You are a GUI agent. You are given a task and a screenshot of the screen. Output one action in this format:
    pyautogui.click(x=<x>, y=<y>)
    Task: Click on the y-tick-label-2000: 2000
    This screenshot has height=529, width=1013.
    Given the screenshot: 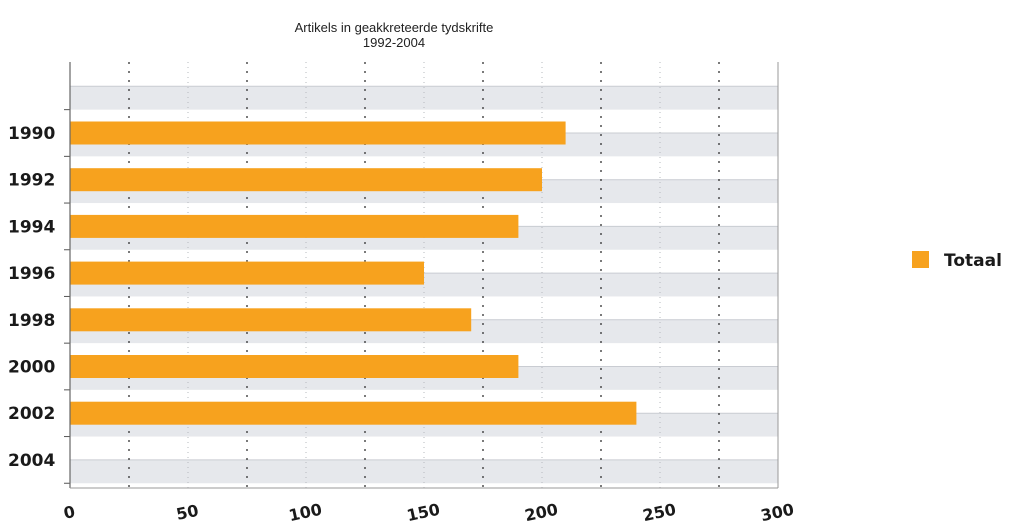 What is the action you would take?
    pyautogui.click(x=31, y=368)
    